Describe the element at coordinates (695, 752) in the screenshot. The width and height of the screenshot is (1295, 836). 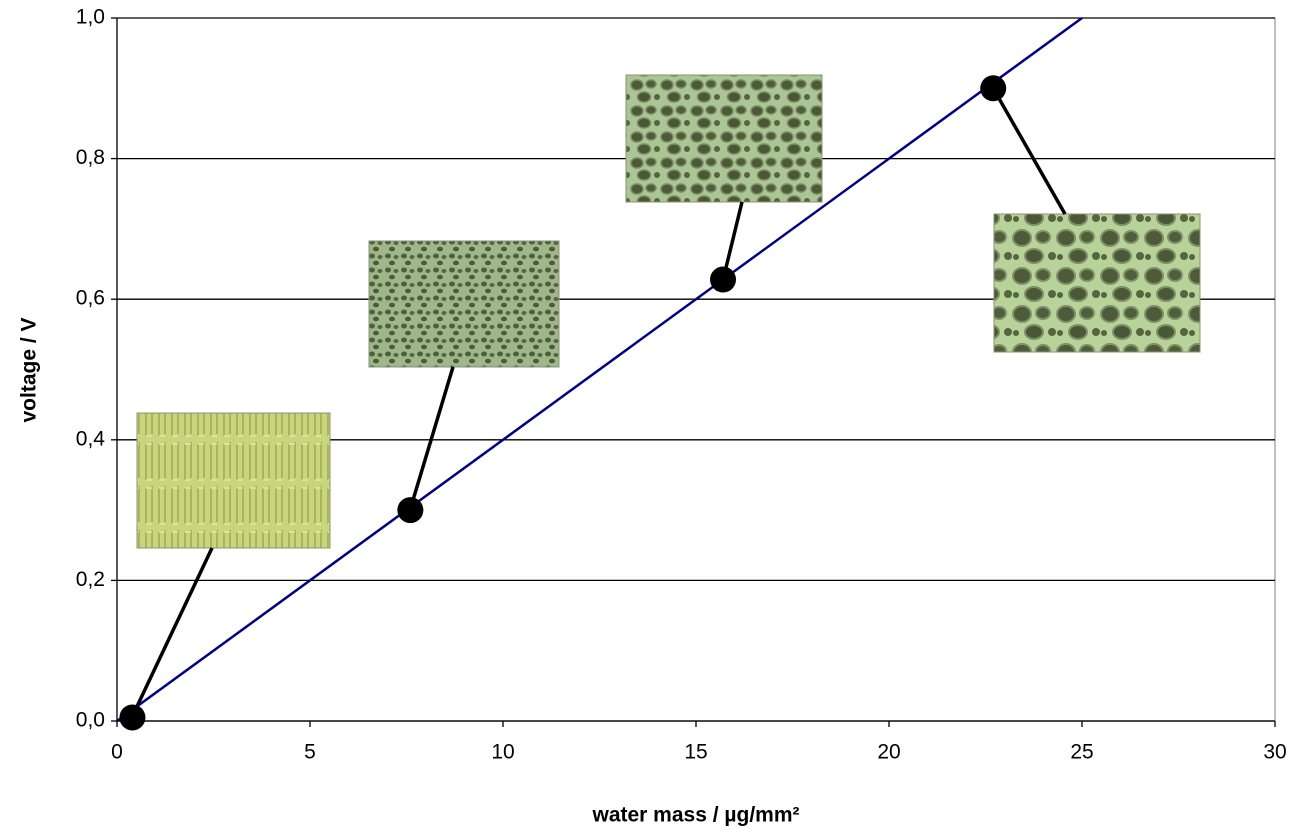
I see `x-tick-label: 15` at that location.